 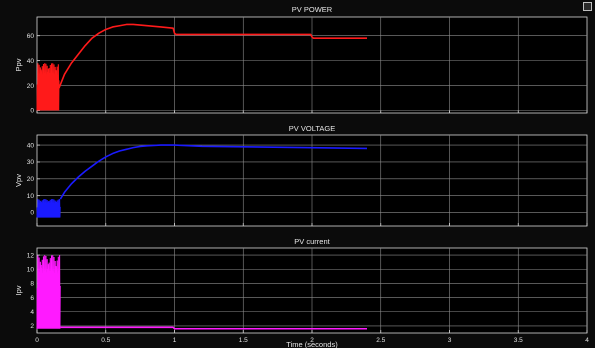 What do you see at coordinates (32, 284) in the screenshot?
I see `y-tick-label: 8` at bounding box center [32, 284].